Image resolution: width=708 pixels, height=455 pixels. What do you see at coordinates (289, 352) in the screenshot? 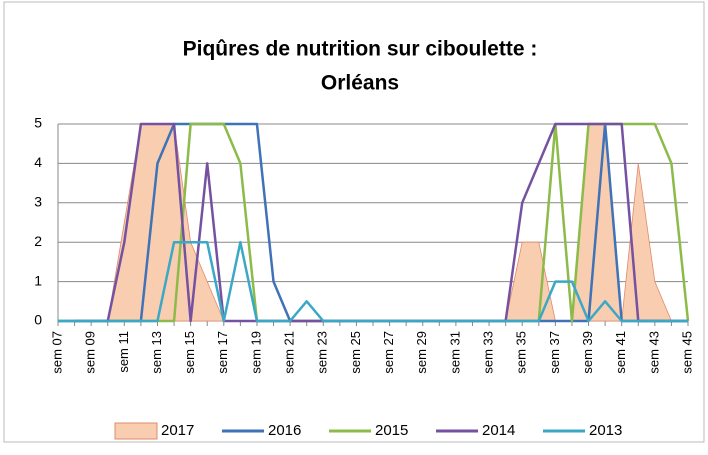
I see `x-tick-label: sem 21` at bounding box center [289, 352].